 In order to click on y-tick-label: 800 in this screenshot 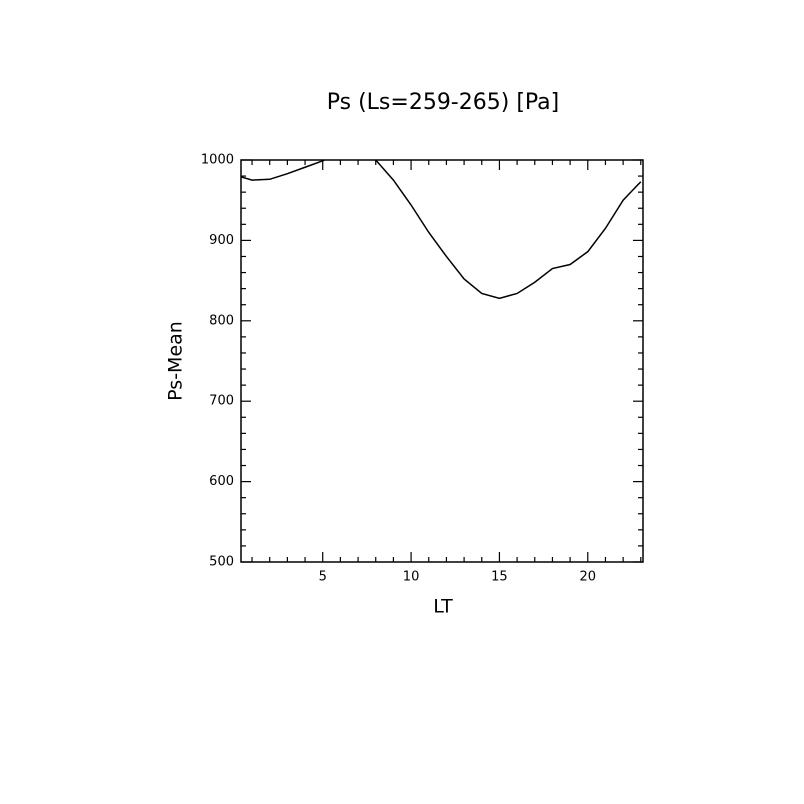, I will do `click(221, 320)`.